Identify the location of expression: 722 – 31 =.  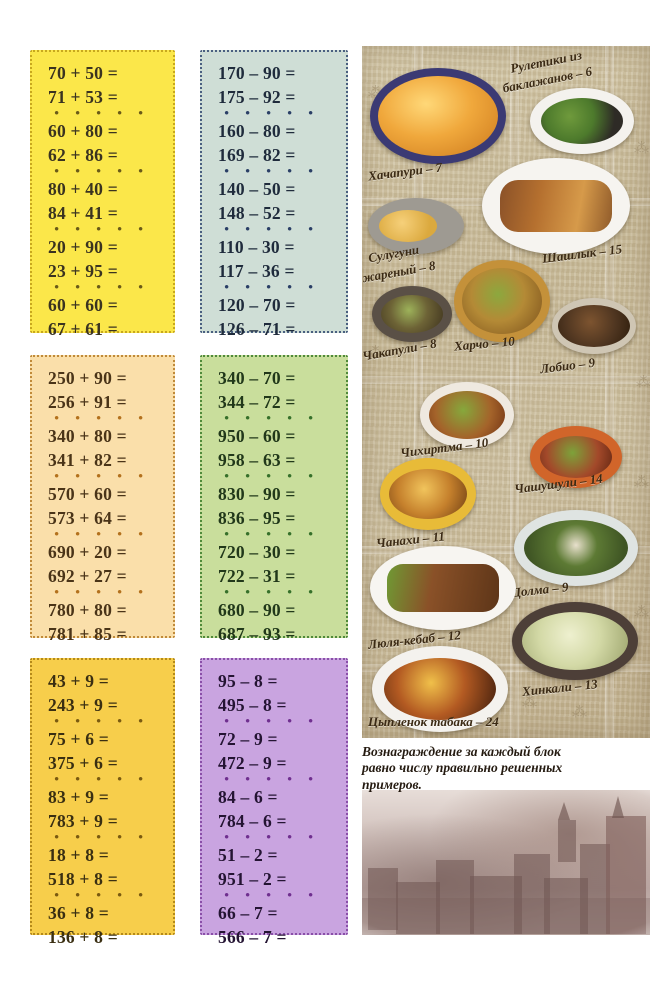
(257, 575).